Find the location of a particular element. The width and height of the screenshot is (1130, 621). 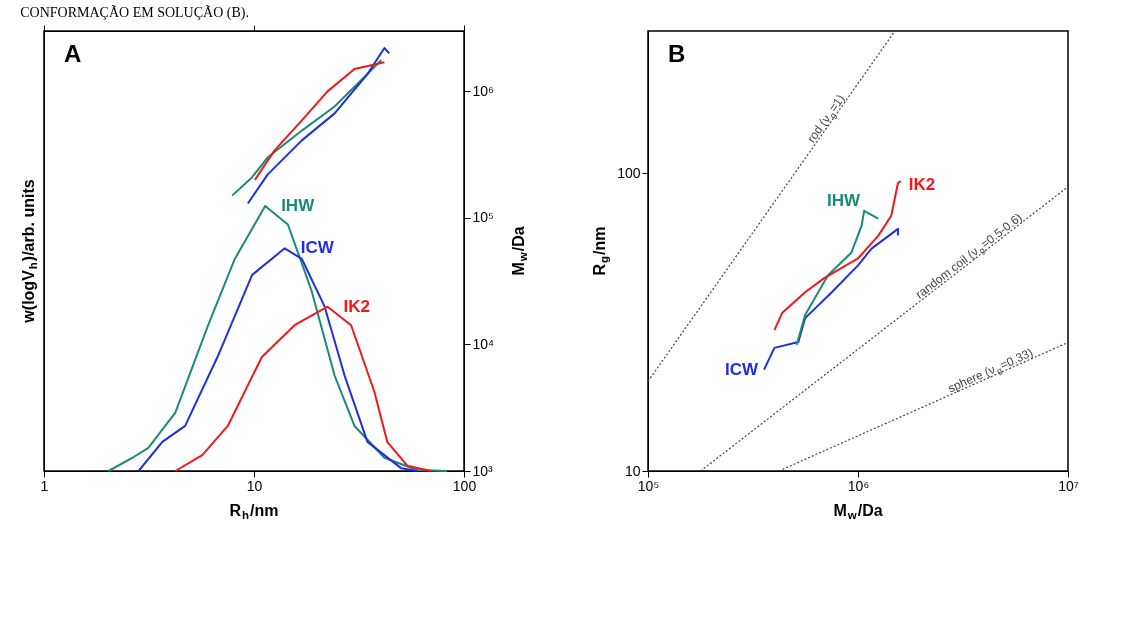

x-tick-label: 10⁶ is located at coordinates (858, 485).